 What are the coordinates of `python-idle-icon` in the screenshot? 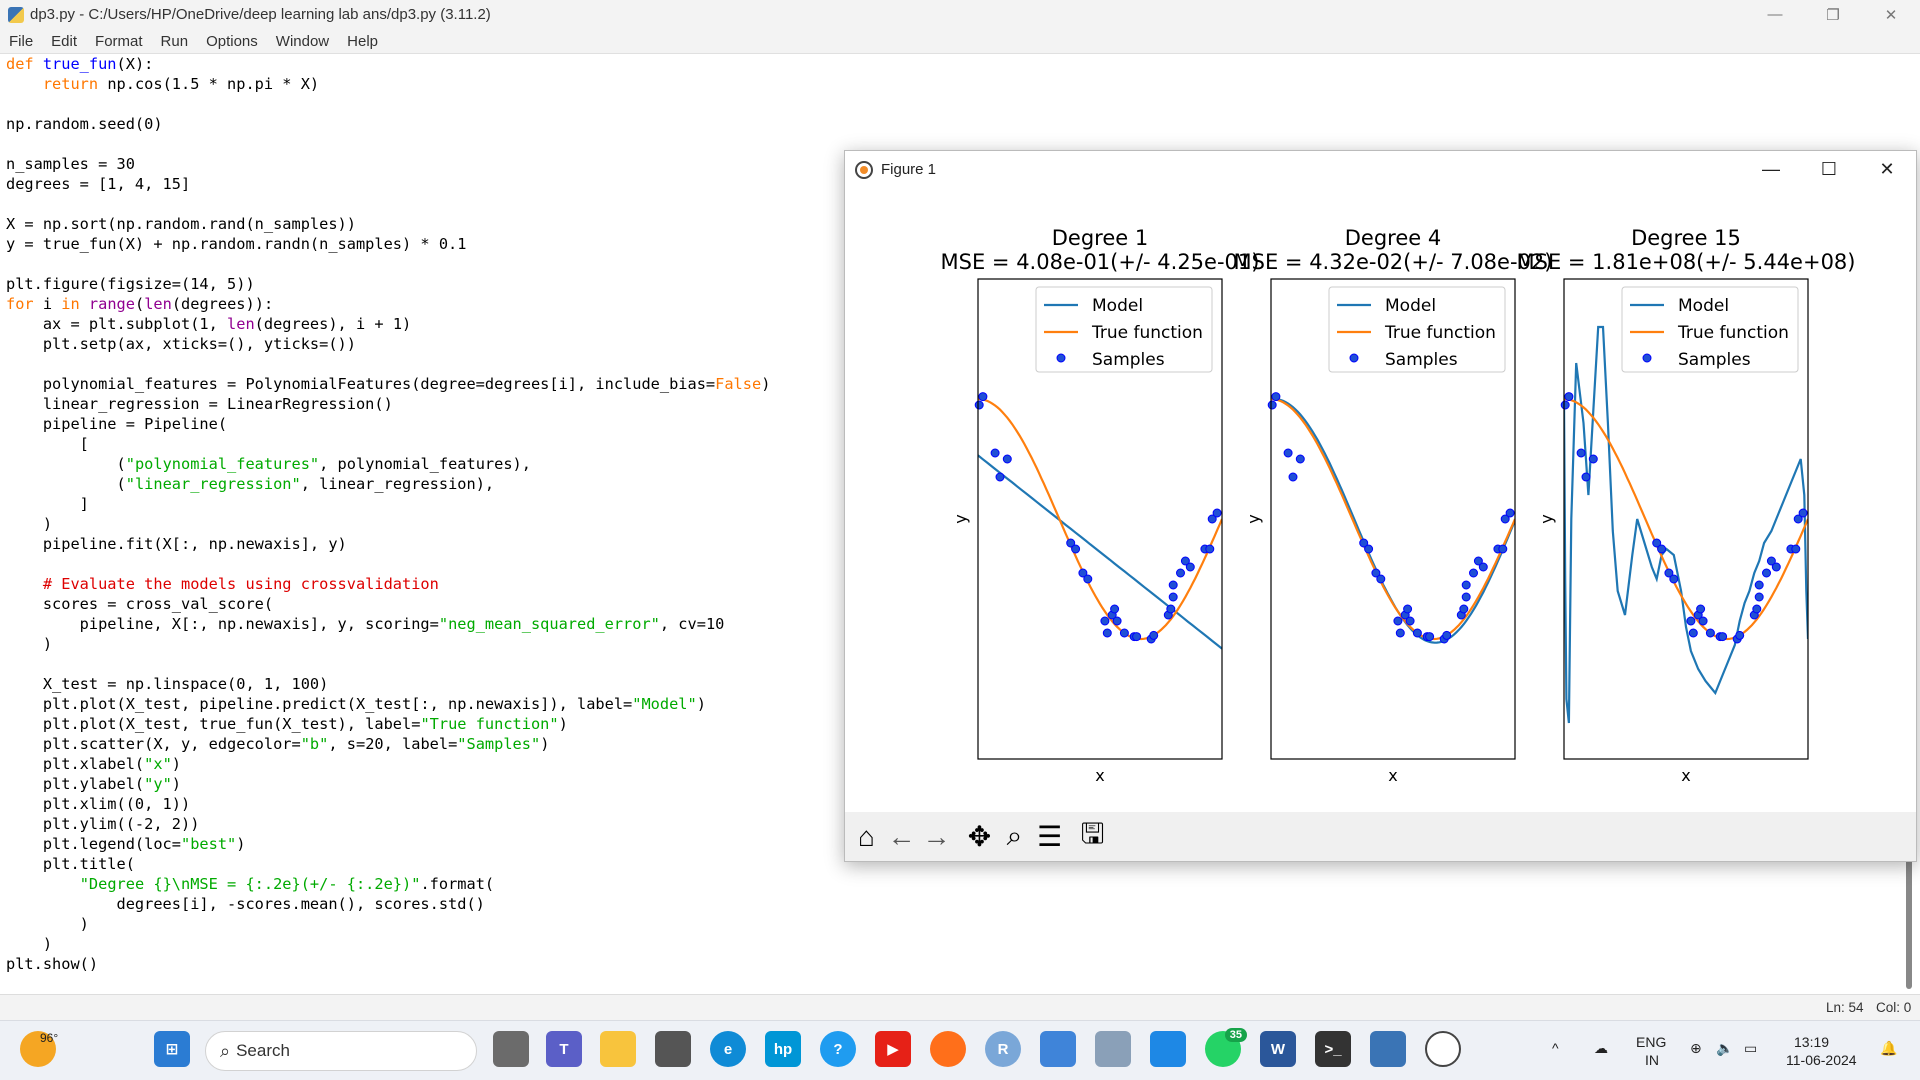 It's located at (1388, 1049).